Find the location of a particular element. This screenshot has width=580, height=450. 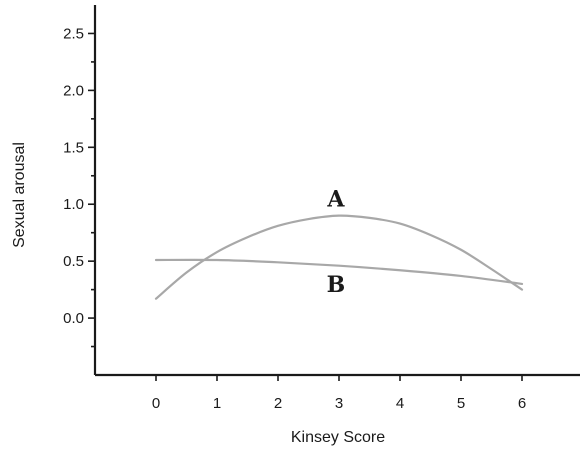

x-tick-label: 0 is located at coordinates (156, 403).